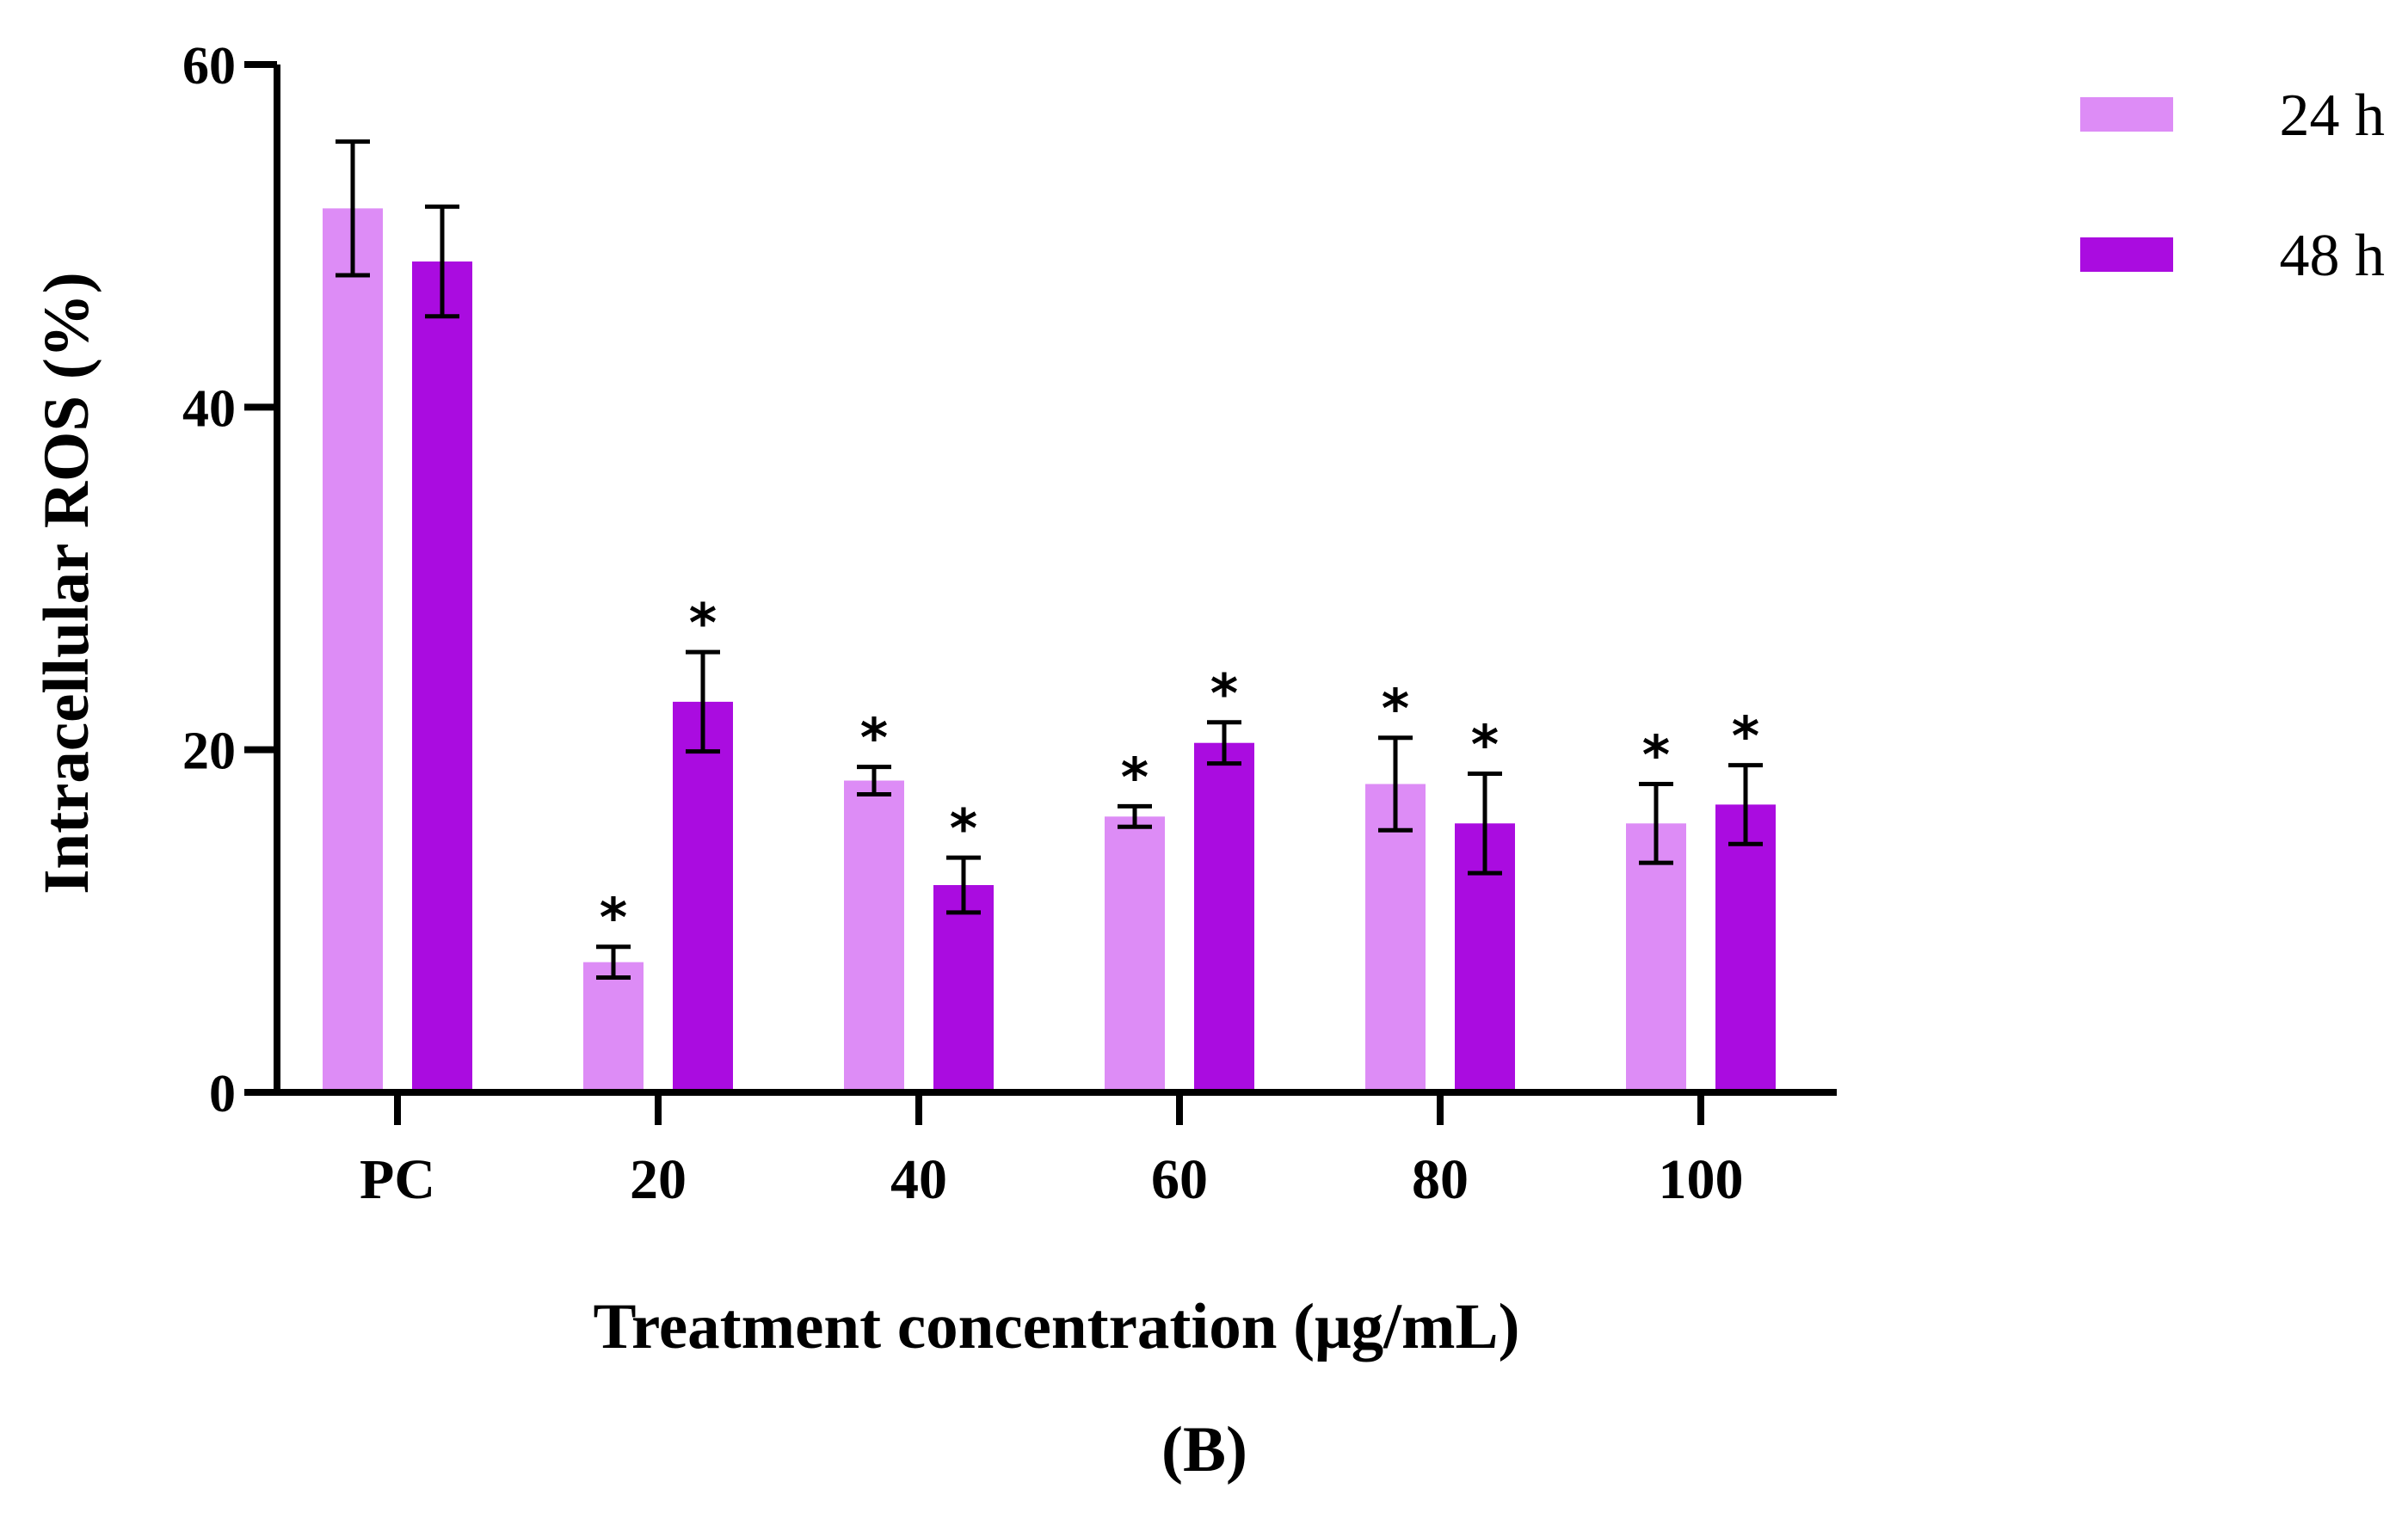 The height and width of the screenshot is (1525, 2408). Describe the element at coordinates (1204, 1450) in the screenshot. I see `panel-label: (B)` at that location.